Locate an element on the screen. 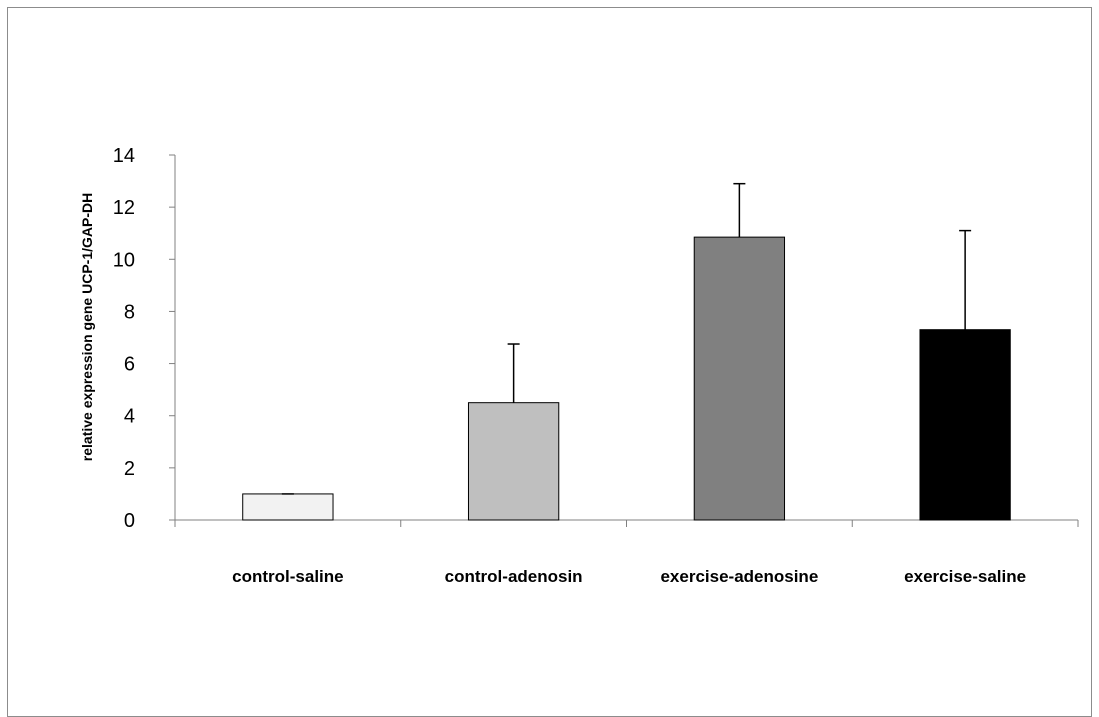 The height and width of the screenshot is (717, 1099). y-tick-label: 4 is located at coordinates (129, 417).